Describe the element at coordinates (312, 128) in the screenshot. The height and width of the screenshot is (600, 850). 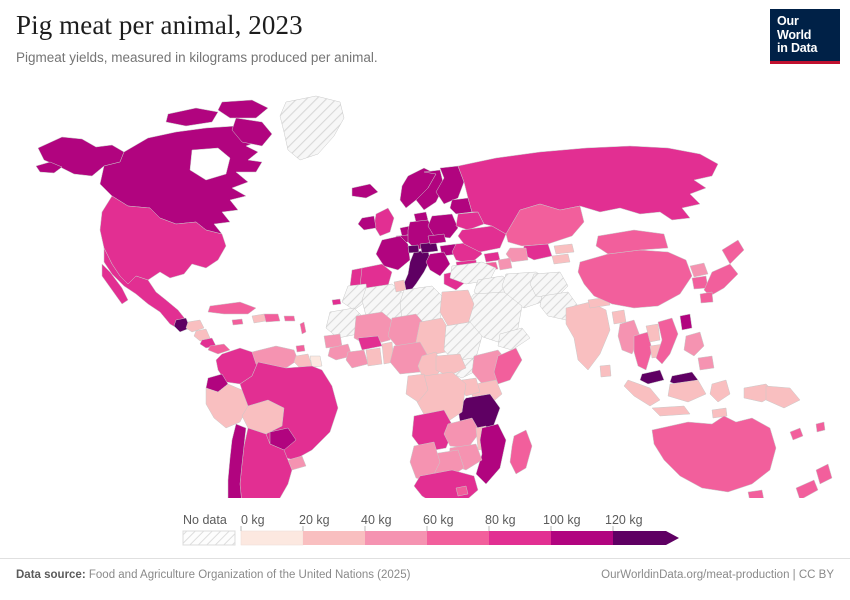
I see `country-greenland` at that location.